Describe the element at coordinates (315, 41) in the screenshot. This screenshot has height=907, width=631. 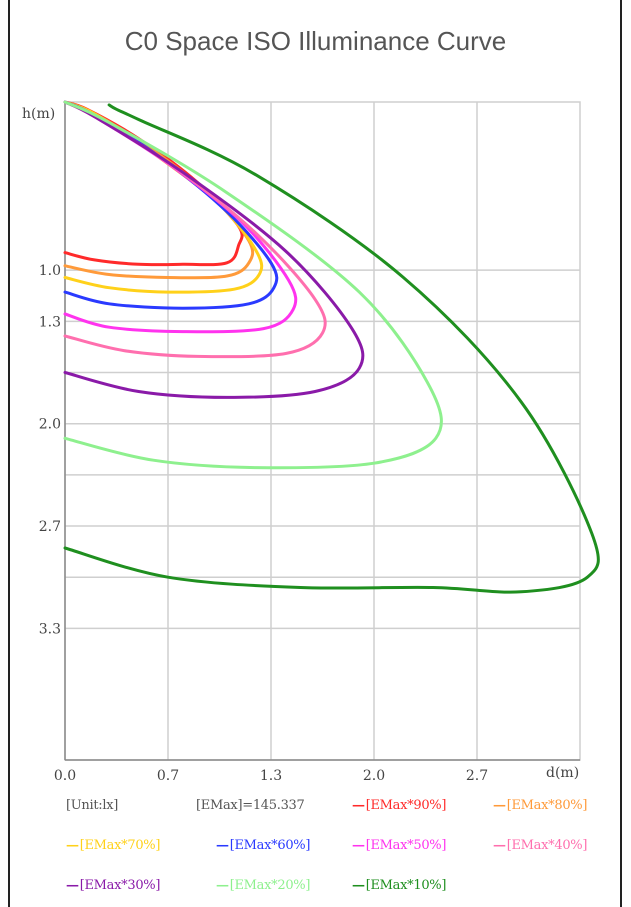
I see `chart-title: C0 Space ISO Illuminance Curve` at that location.